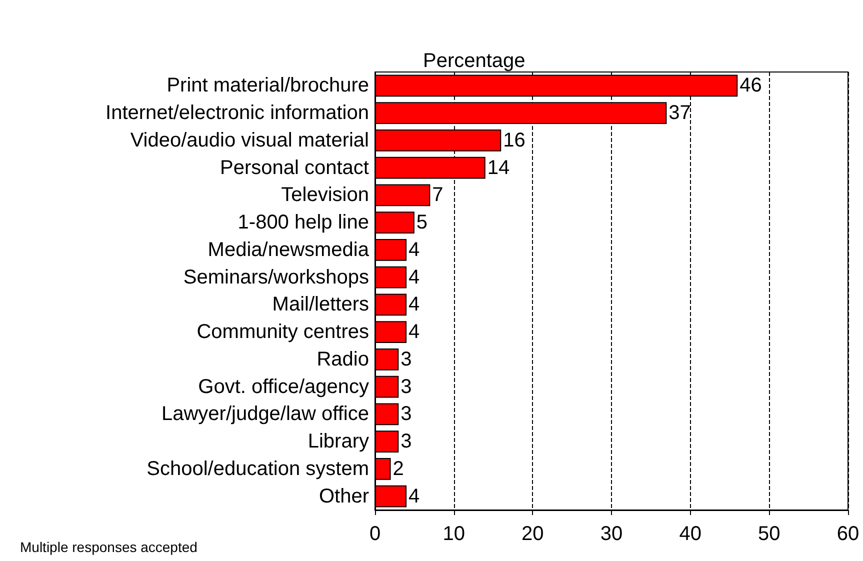  What do you see at coordinates (325, 195) in the screenshot?
I see `y-tick-label: Television` at bounding box center [325, 195].